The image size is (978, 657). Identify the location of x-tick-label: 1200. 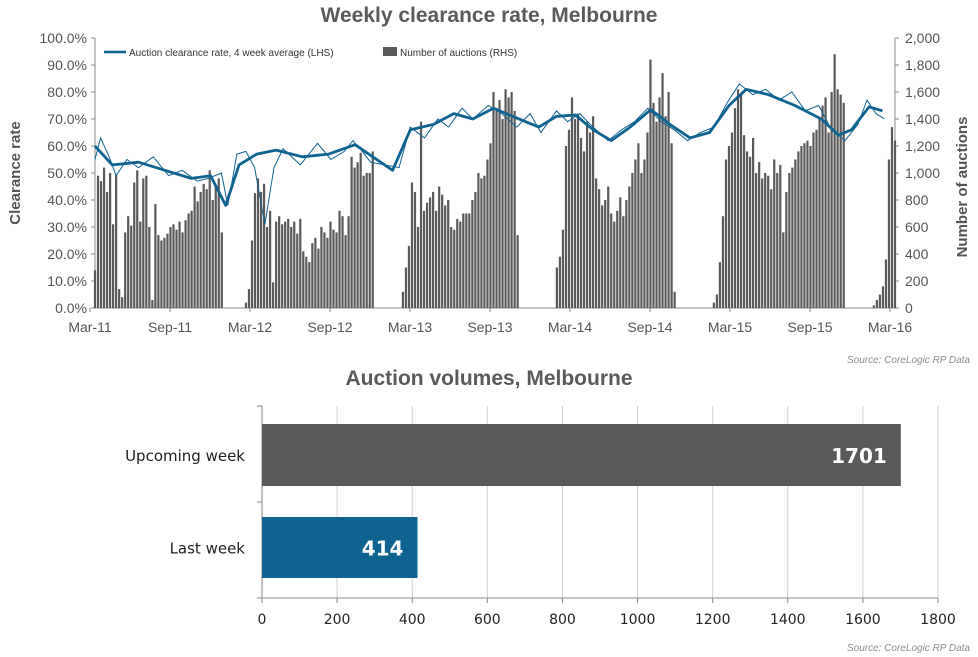
(713, 620).